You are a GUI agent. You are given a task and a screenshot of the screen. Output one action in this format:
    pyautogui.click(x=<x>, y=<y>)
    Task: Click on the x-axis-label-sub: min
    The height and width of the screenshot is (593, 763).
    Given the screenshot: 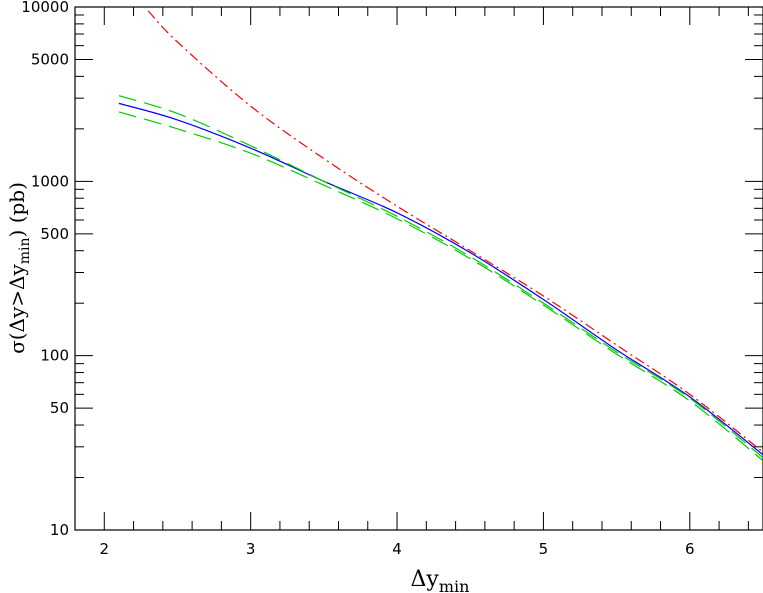 What is the action you would take?
    pyautogui.click(x=454, y=585)
    